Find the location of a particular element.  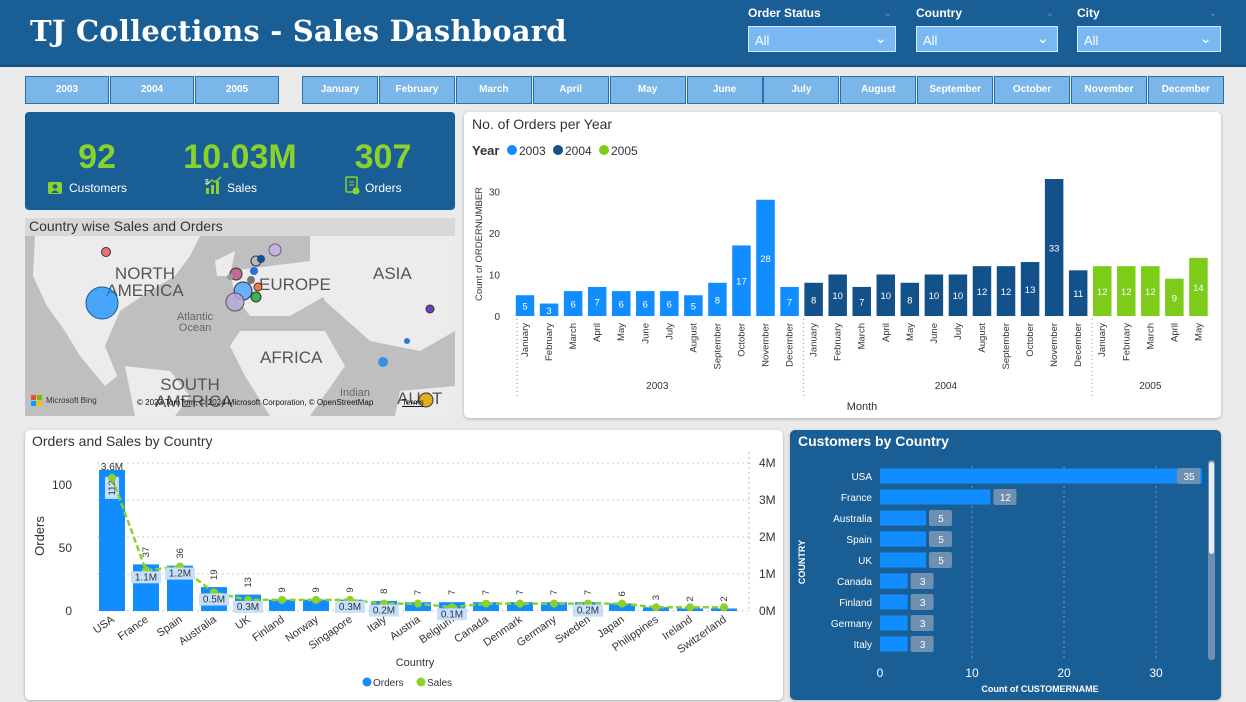

scrollbar-thumb is located at coordinates (1211, 508).